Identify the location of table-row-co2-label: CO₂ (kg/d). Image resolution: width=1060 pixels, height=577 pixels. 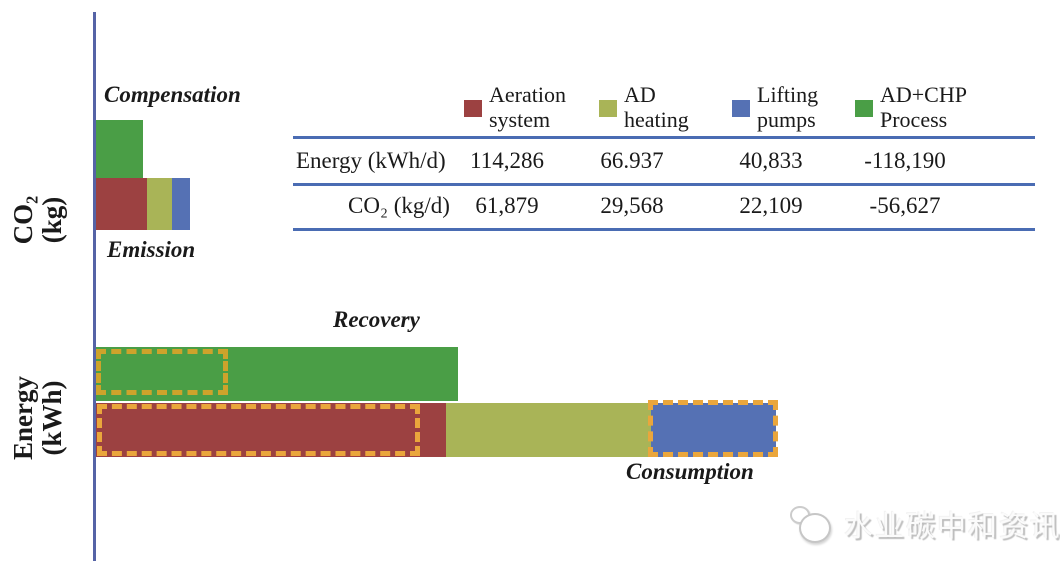
(399, 205).